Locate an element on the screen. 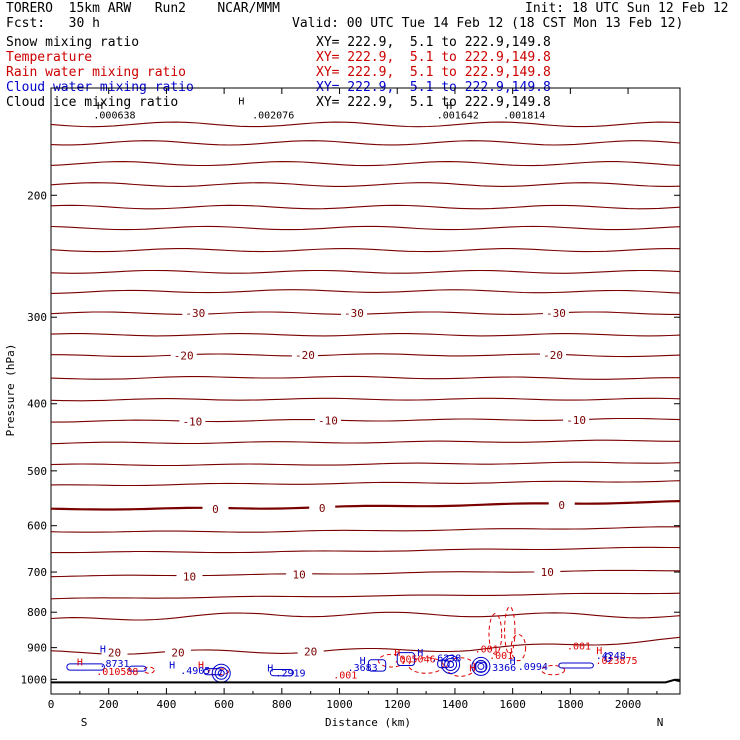  mixing-ratio-label: .4248 is located at coordinates (611, 656).